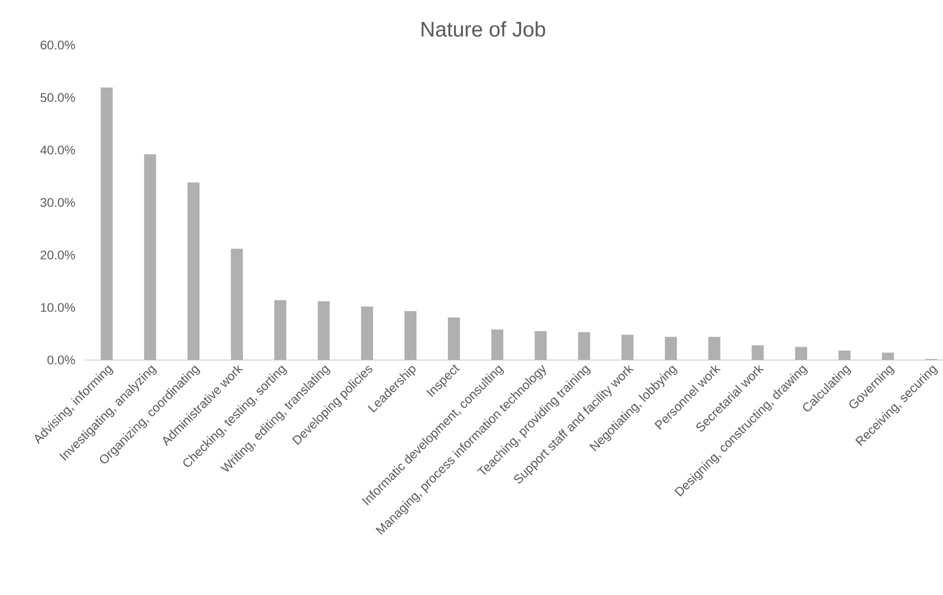  Describe the element at coordinates (58, 150) in the screenshot. I see `y-tick-label: 40.0%` at that location.